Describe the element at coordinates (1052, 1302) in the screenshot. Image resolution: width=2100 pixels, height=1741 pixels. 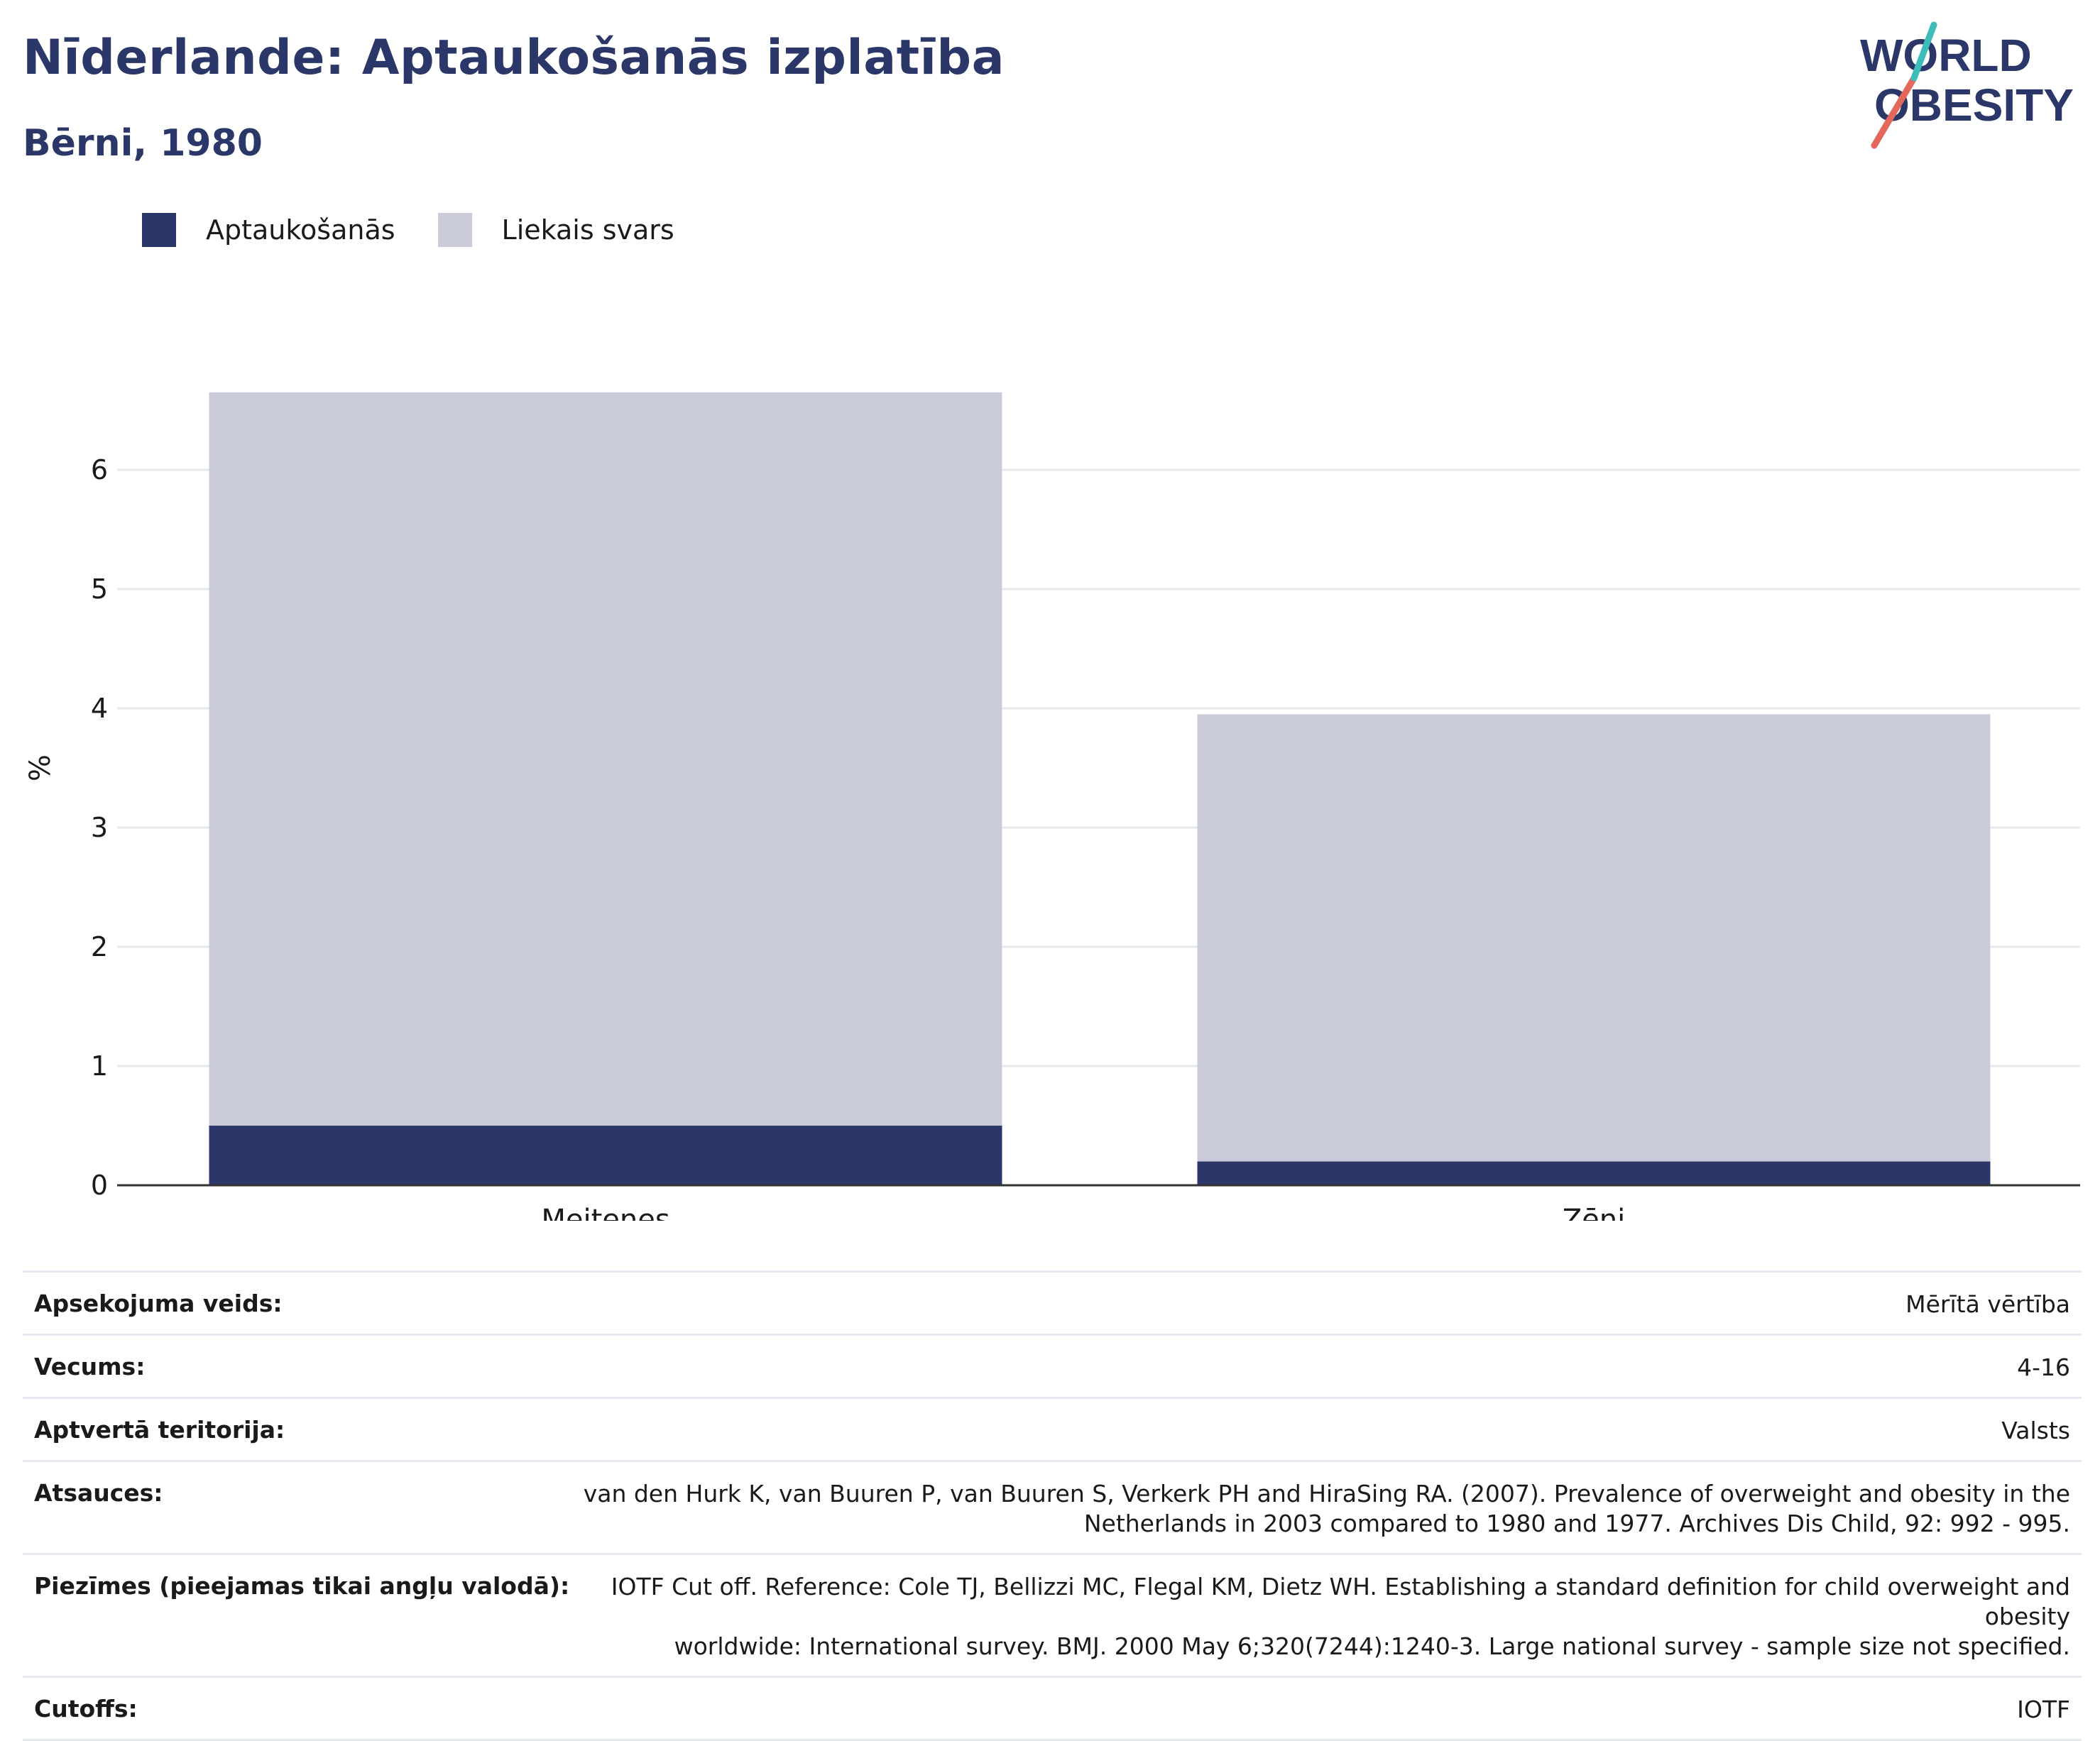
I see `meta-row-survey-type: Apsekojuma veids: Mērītā vērtība` at that location.